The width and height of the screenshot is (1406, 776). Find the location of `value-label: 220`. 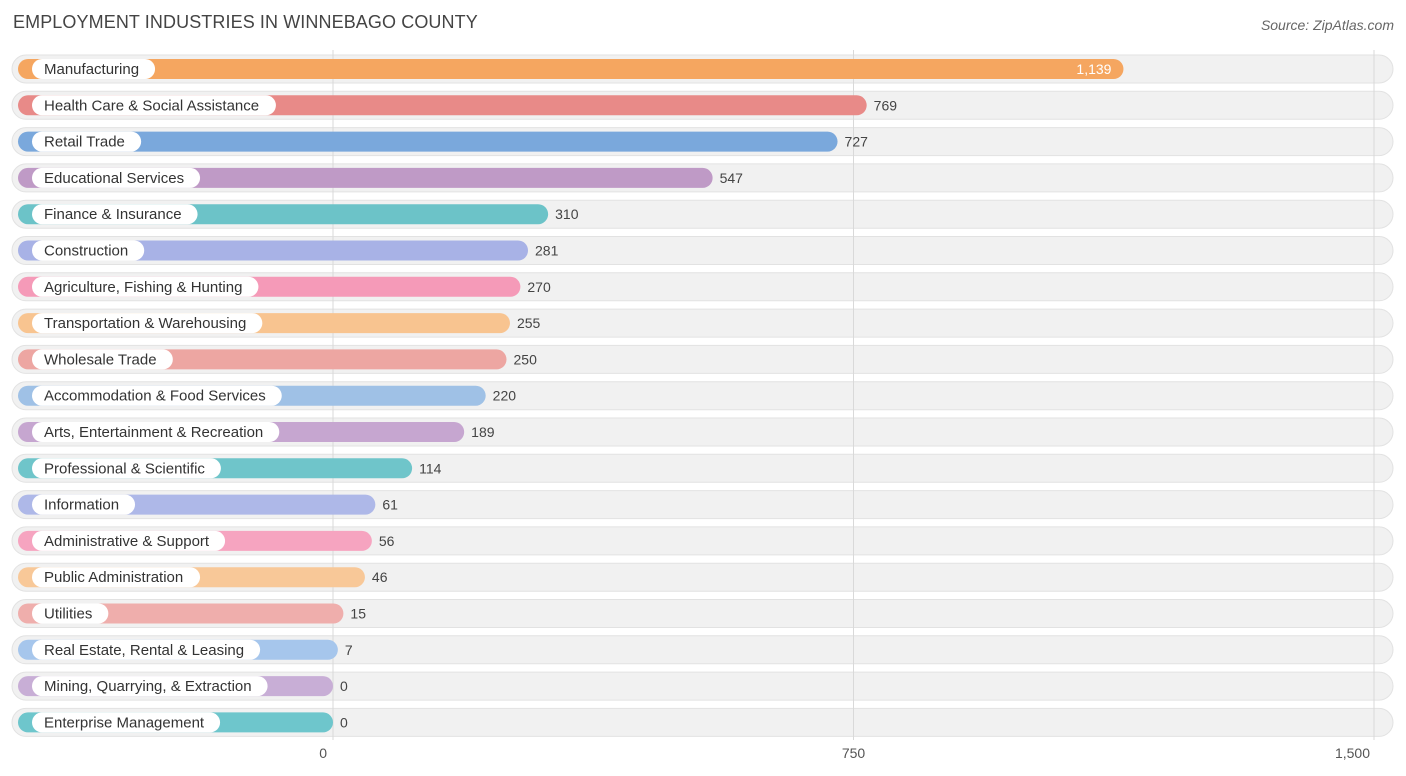

value-label: 220 is located at coordinates (505, 396).